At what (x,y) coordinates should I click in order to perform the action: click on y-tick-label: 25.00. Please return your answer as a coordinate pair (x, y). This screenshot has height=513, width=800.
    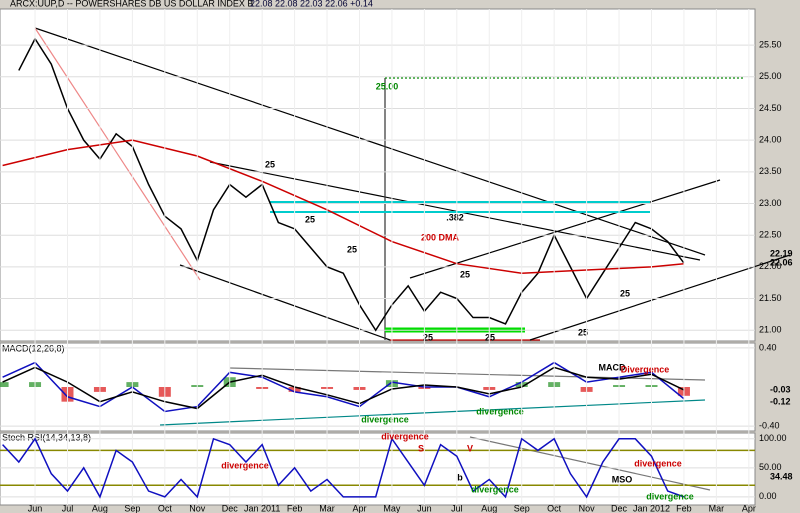
    Looking at the image, I should click on (770, 76).